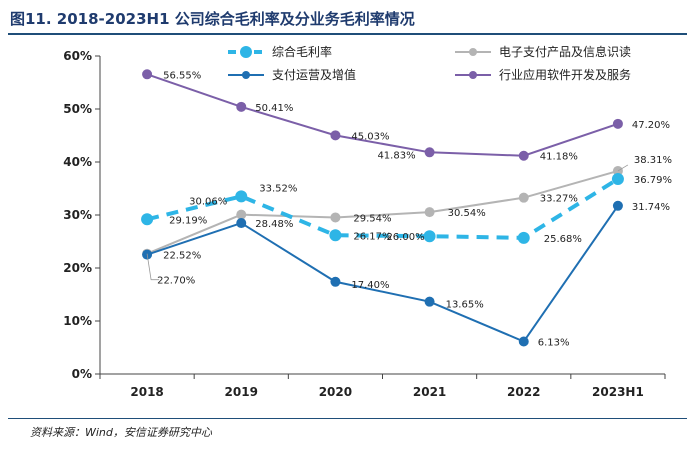  Describe the element at coordinates (651, 125) in the screenshot. I see `software-services-data-label: 47.20%` at that location.